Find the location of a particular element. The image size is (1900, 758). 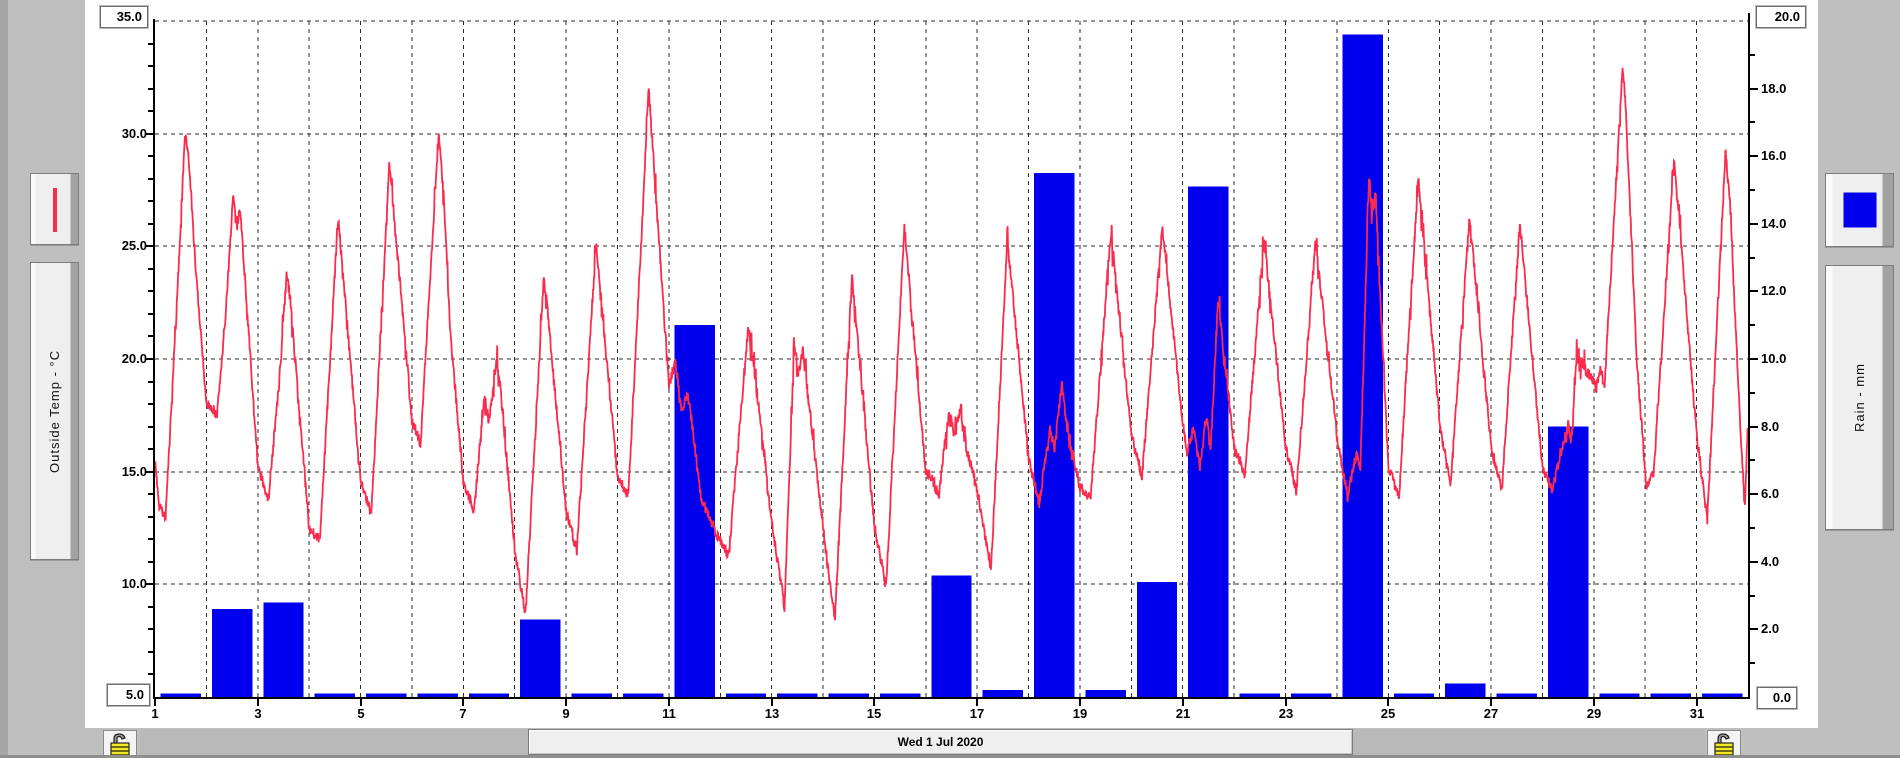

scroll-lock-right-button is located at coordinates (1724, 744).